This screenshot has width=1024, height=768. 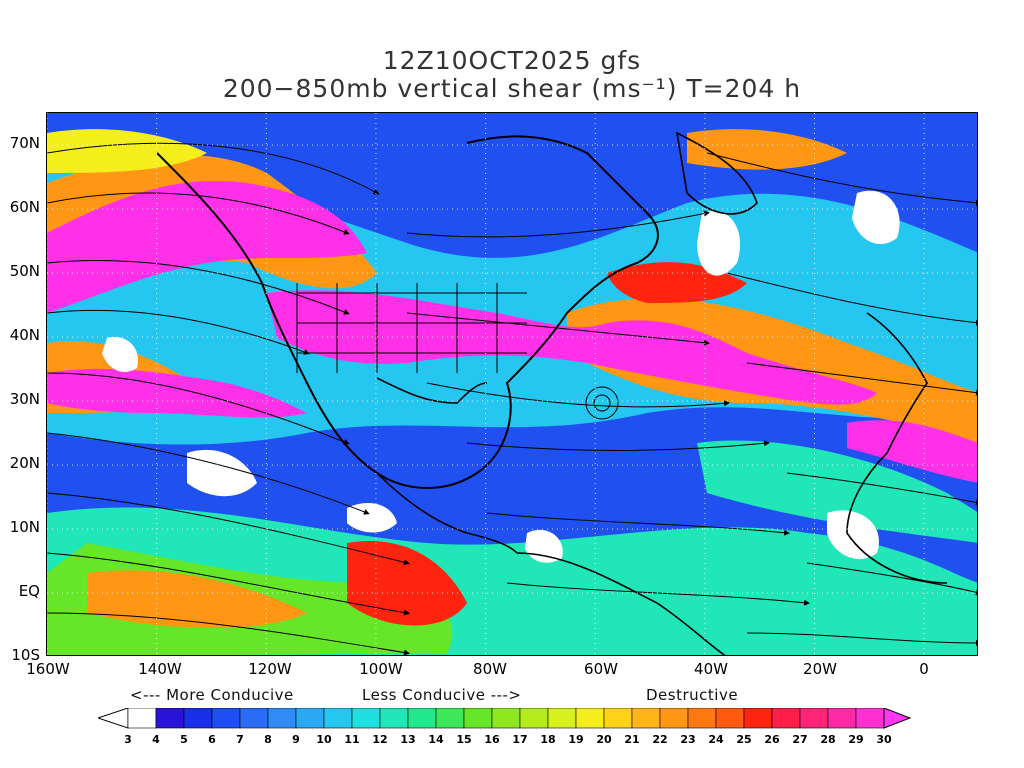 I want to click on lat-label-20n: 20N, so click(x=24, y=463).